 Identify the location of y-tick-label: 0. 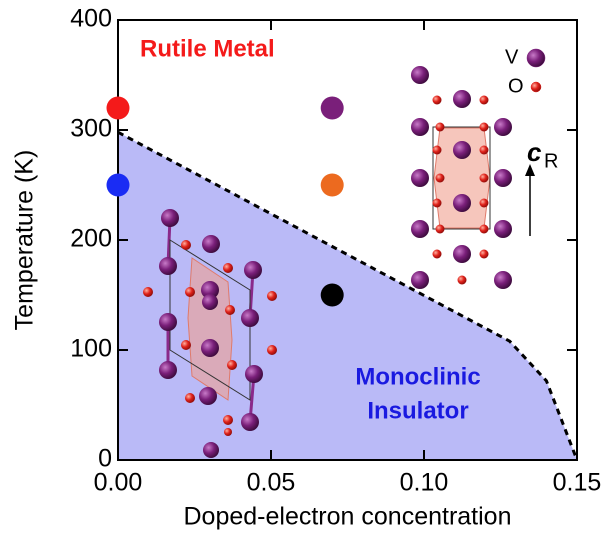
(105, 459).